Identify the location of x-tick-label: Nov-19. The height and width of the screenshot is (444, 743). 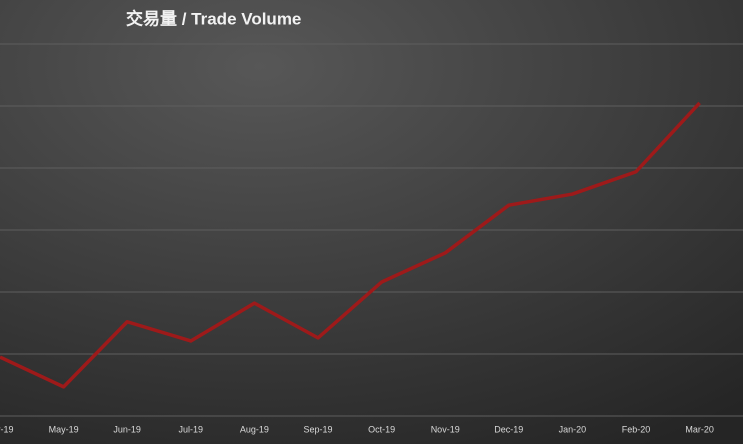
(445, 429).